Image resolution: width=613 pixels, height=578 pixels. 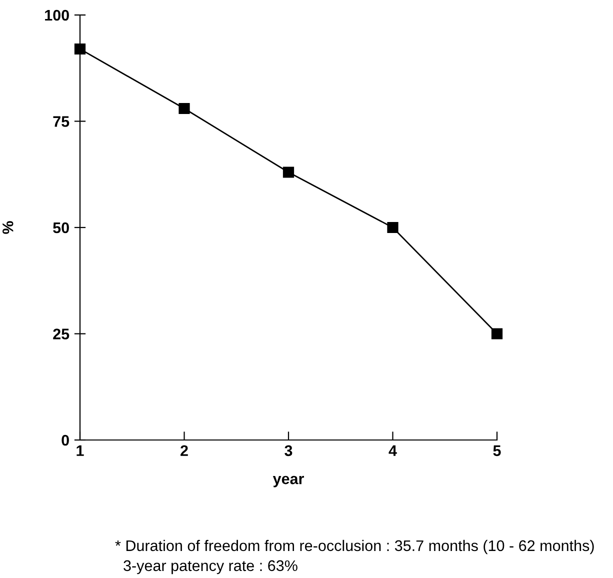 I want to click on y-tick-label: 25, so click(x=61, y=334).